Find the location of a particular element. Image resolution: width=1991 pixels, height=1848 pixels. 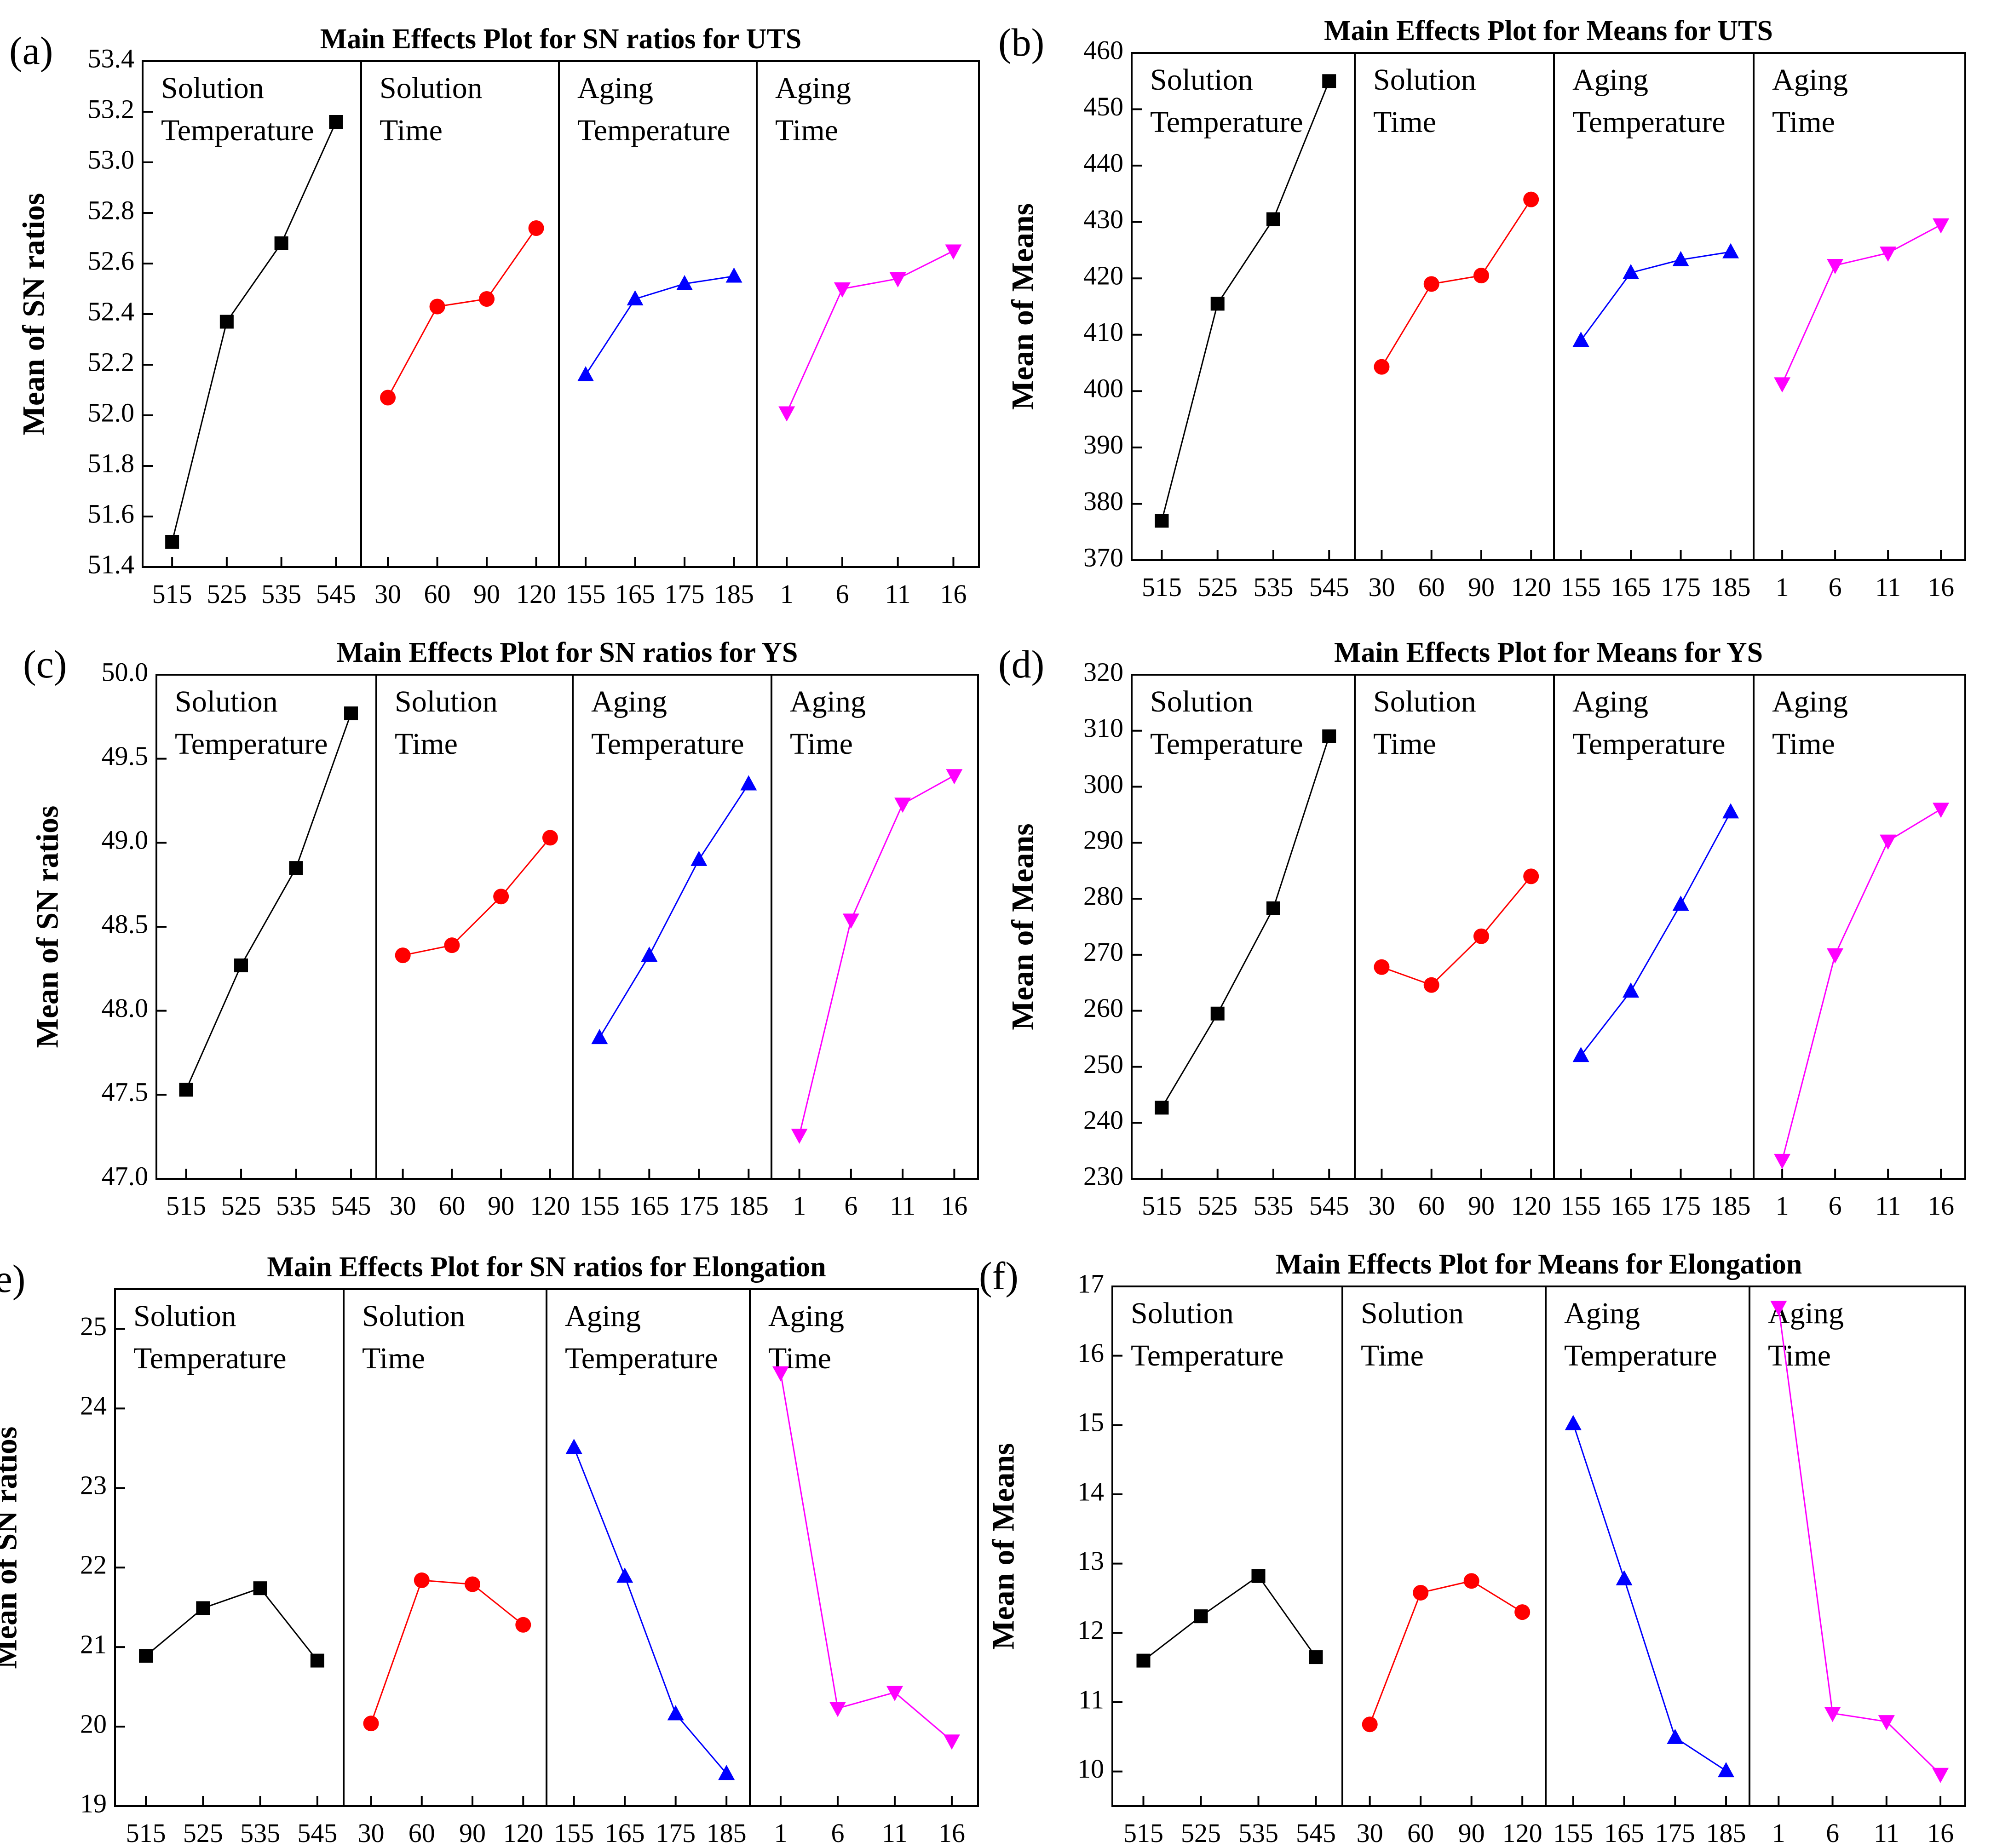

y-tick-label: 52.0 is located at coordinates (111, 412).